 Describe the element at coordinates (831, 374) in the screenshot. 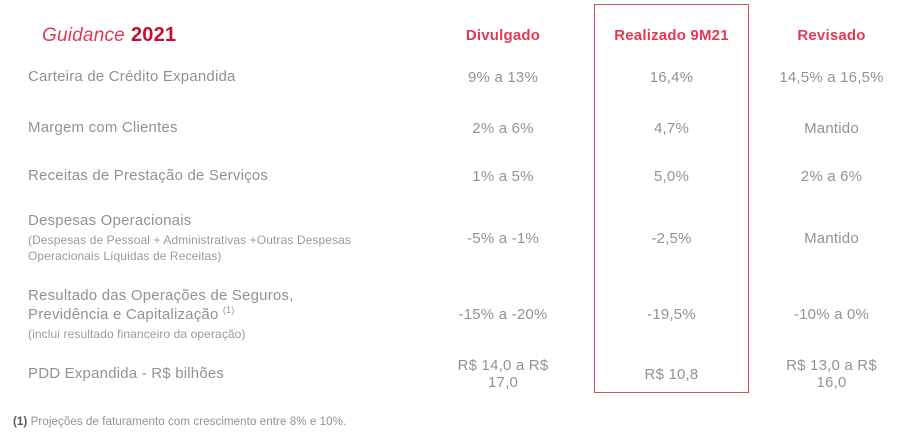

I see `cell-revisado: R$ 13,0 a R$ 16,0` at that location.